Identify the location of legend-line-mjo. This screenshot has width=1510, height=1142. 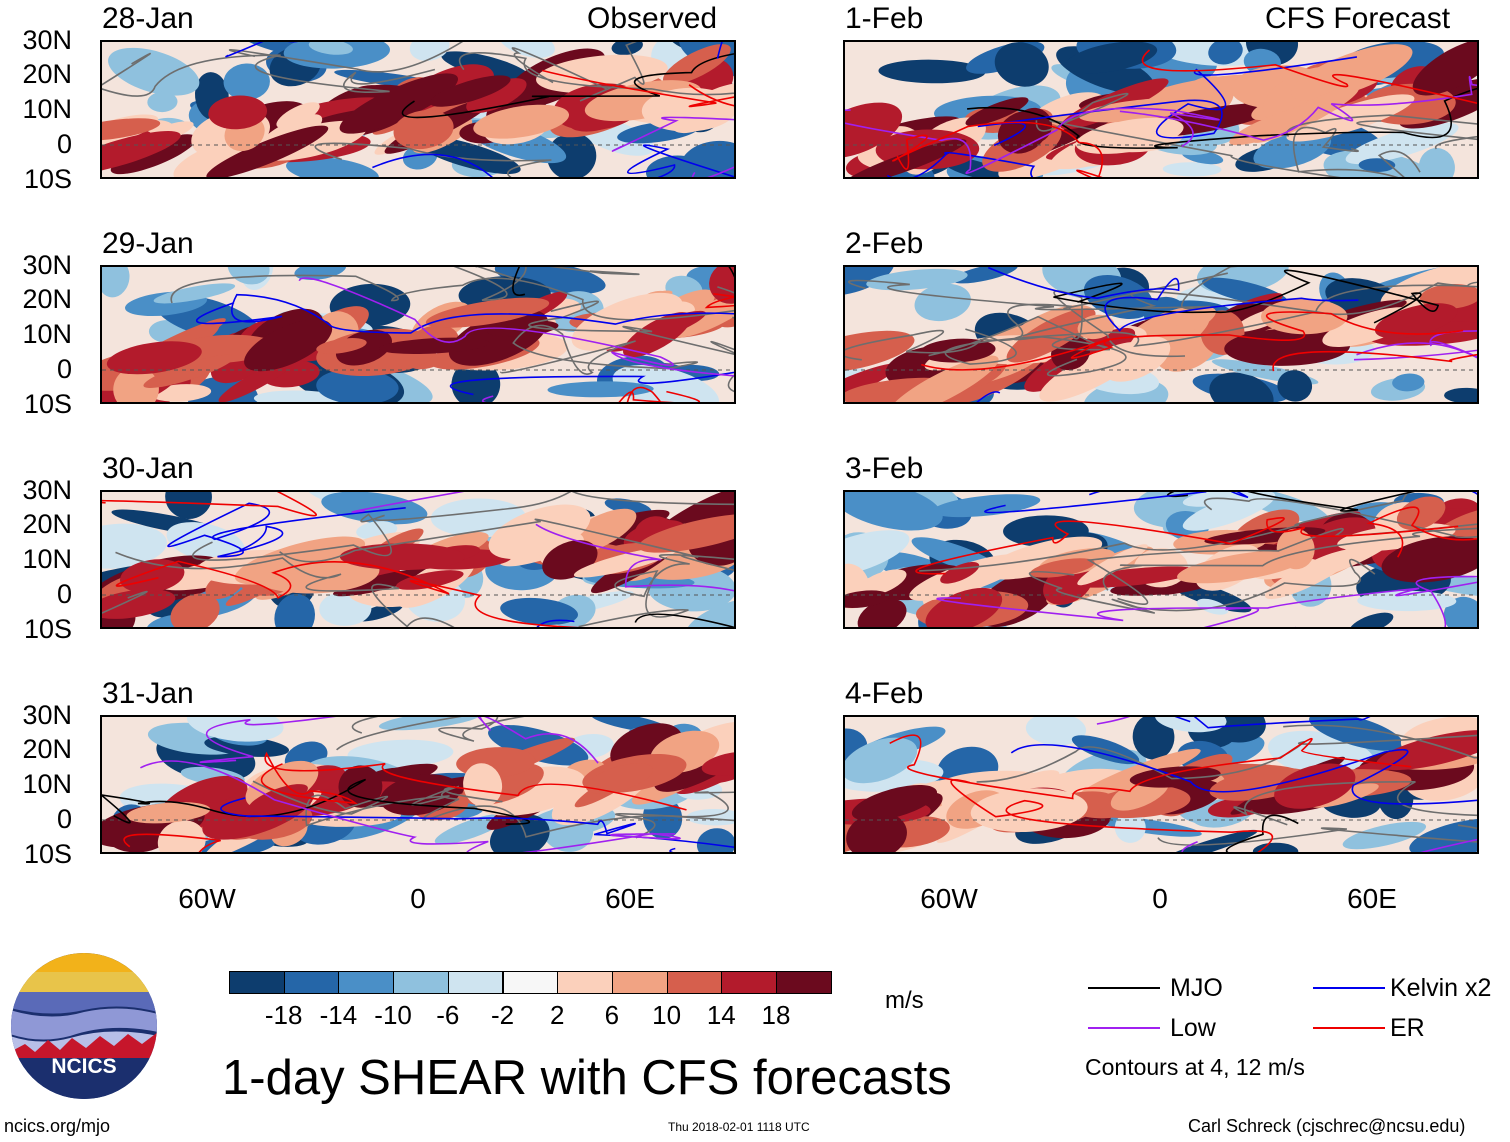
(1124, 988).